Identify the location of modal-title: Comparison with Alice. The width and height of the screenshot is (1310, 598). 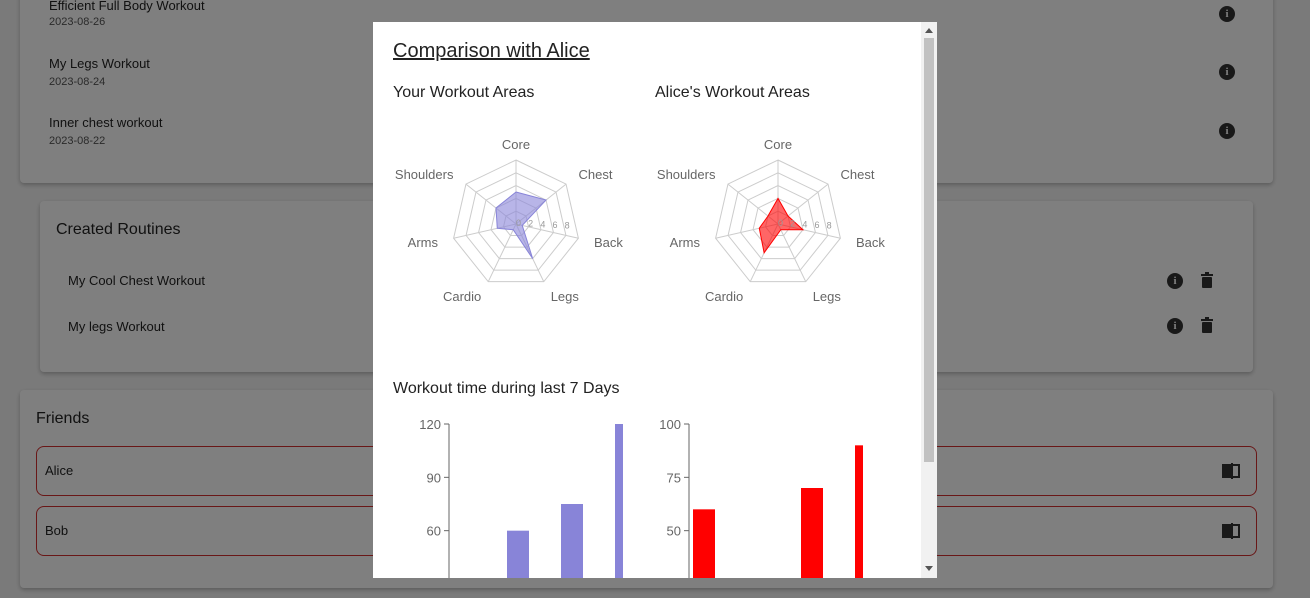
(491, 51).